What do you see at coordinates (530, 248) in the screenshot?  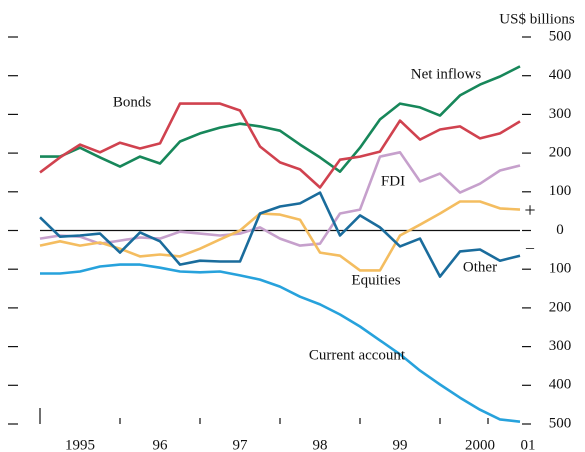 I see `negative-sign: –` at bounding box center [530, 248].